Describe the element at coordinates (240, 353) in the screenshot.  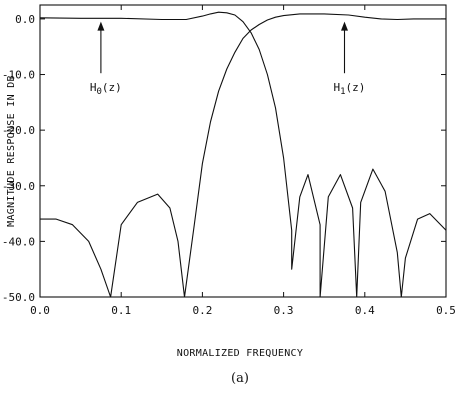
I see `x-axis-title: NORMALIZED FREQUENCY` at that location.